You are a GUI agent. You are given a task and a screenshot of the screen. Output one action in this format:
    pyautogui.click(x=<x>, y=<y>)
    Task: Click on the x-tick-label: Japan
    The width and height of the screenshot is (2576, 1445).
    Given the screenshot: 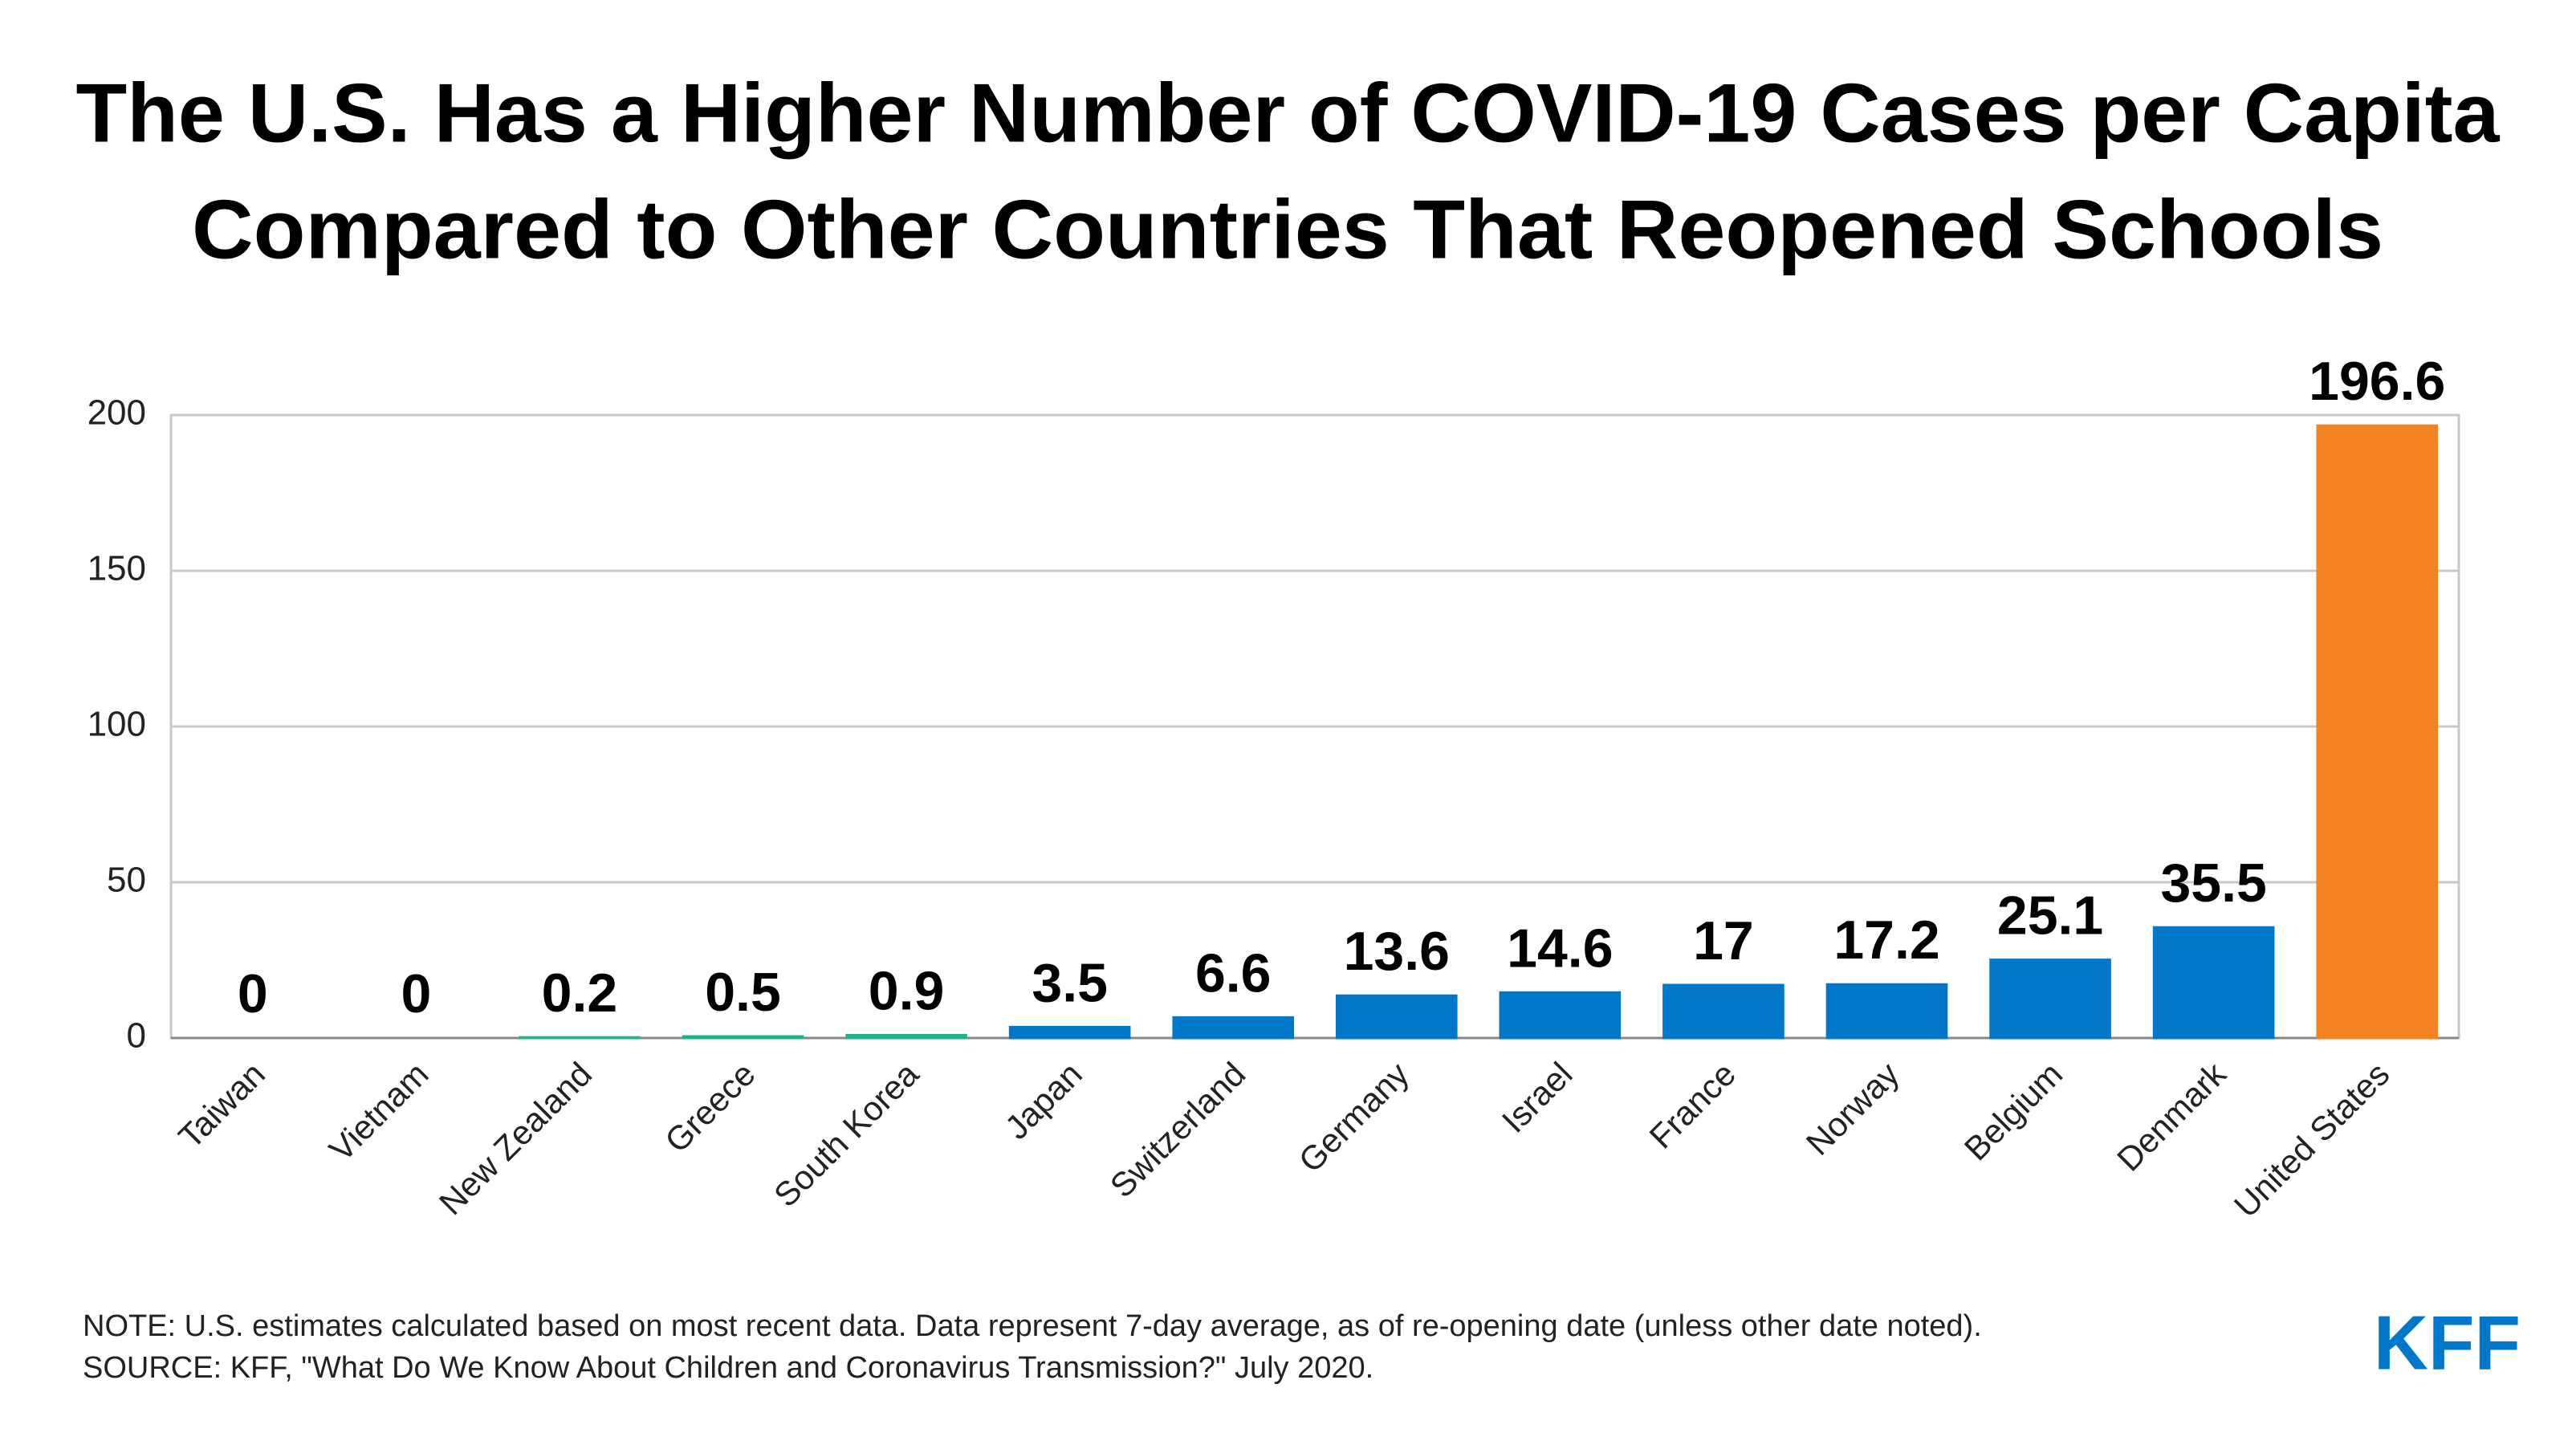 What is the action you would take?
    pyautogui.click(x=1043, y=1100)
    